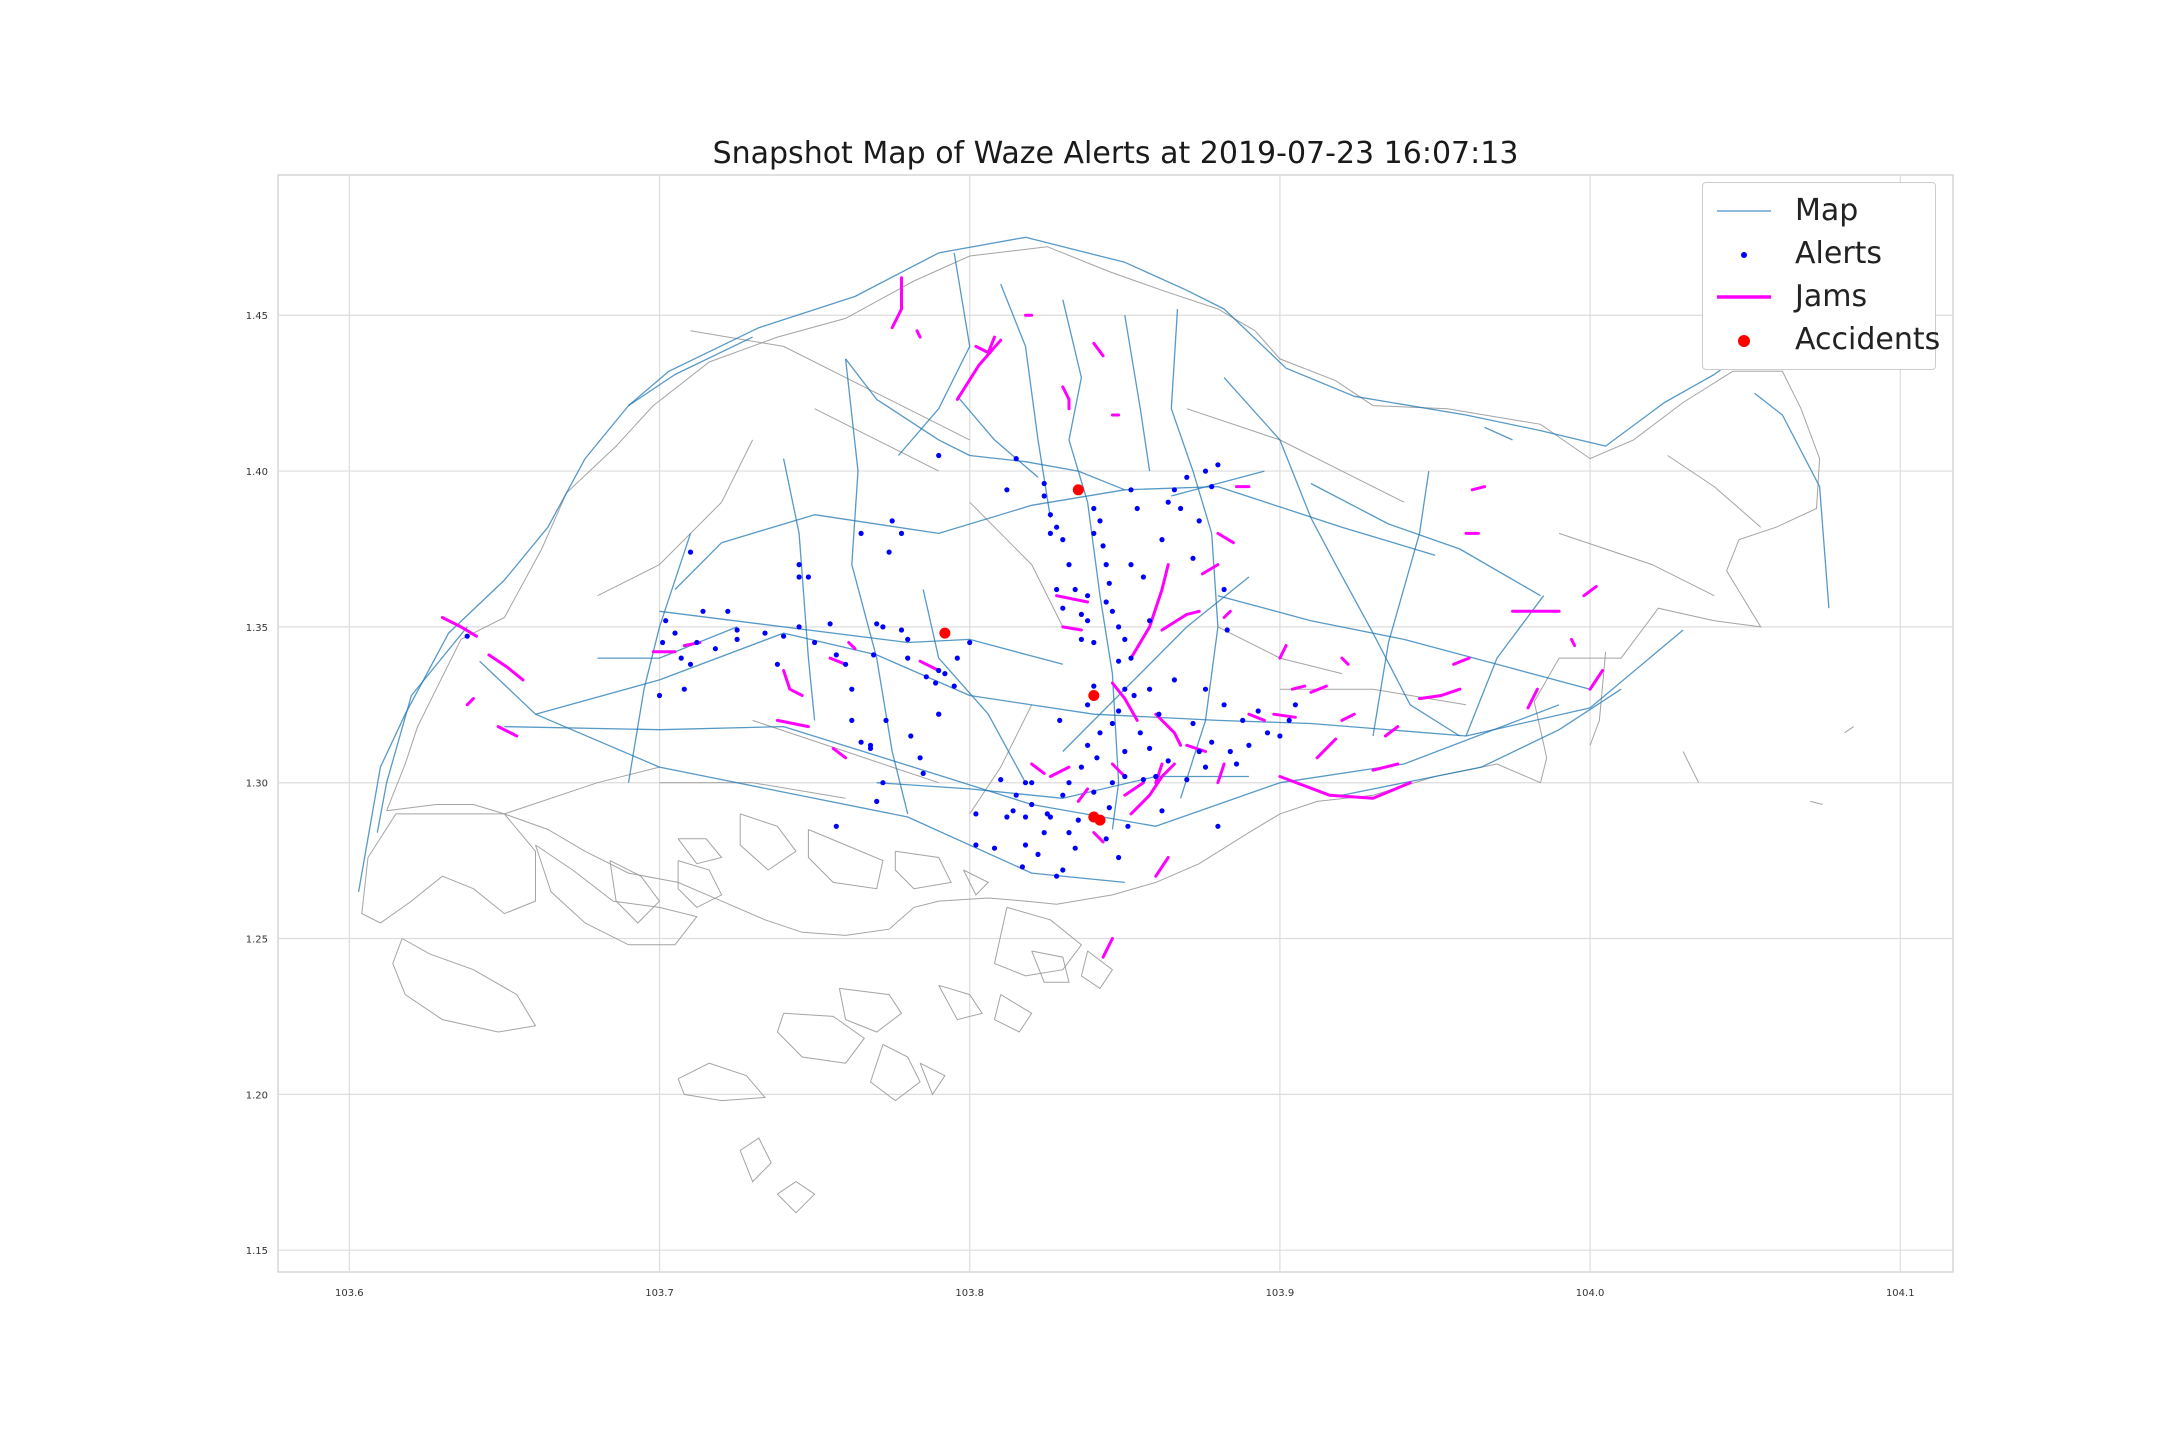  I want to click on legend-label-alerts: Alerts, so click(1839, 253).